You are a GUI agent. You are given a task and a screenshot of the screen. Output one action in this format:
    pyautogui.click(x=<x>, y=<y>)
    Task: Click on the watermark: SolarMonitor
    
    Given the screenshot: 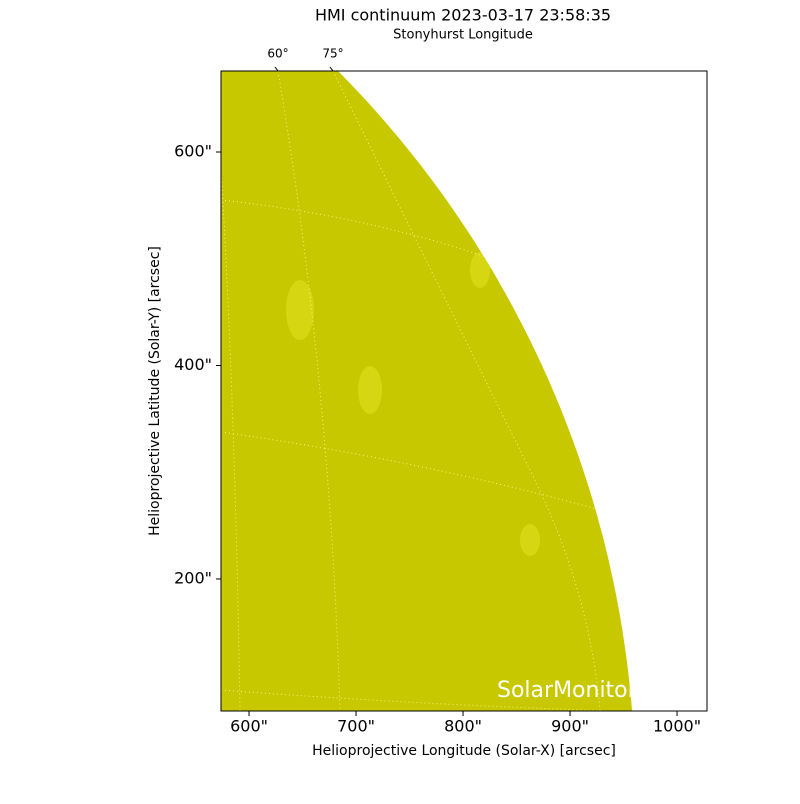 What is the action you would take?
    pyautogui.click(x=567, y=690)
    